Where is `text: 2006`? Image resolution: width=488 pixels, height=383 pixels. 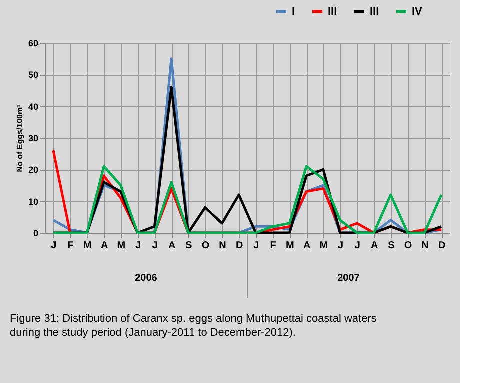
text: 2006 is located at coordinates (146, 278).